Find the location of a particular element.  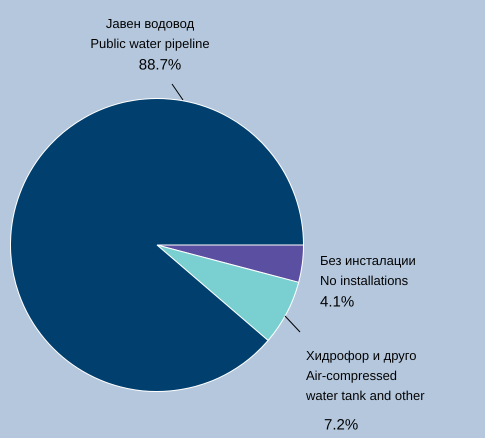

data-label: 88.7% is located at coordinates (160, 65).